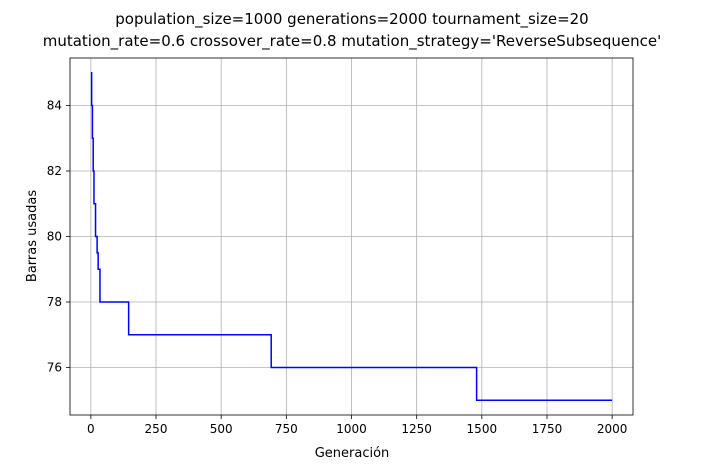 This screenshot has width=705, height=470. I want to click on y-axis-ticks: 76 78 80 82 84, so click(58, 236).